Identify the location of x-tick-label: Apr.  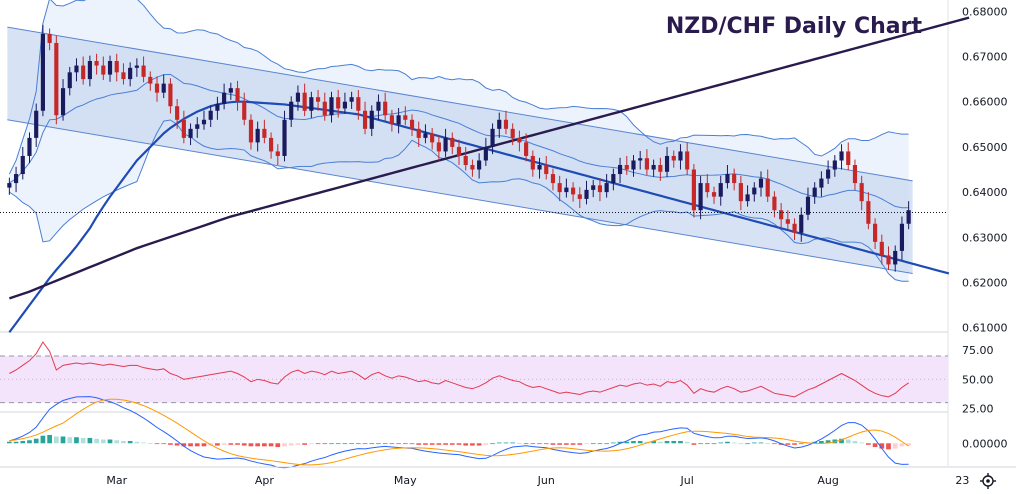
(265, 480).